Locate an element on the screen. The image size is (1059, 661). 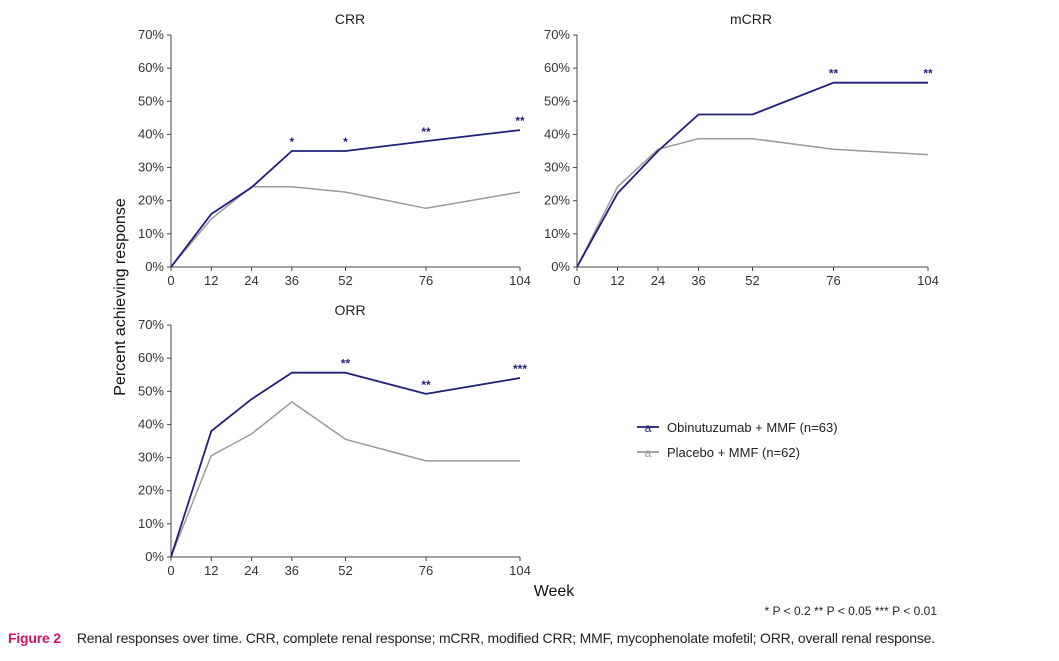
figure-label: Figure 2 is located at coordinates (34, 638).